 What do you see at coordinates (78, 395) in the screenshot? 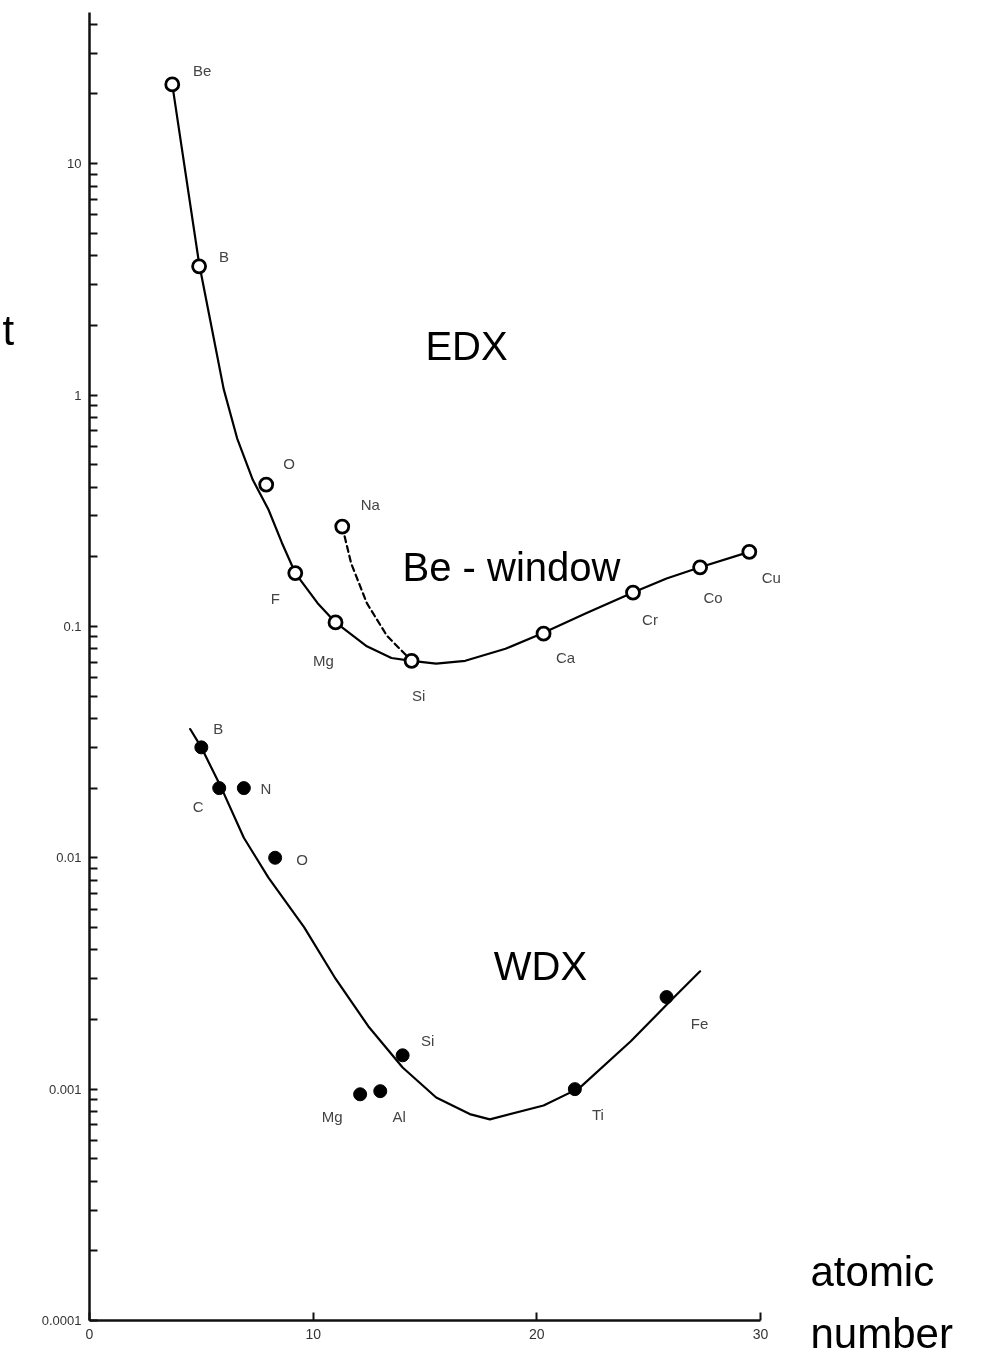
I see `y-tick-label: 1` at bounding box center [78, 395].